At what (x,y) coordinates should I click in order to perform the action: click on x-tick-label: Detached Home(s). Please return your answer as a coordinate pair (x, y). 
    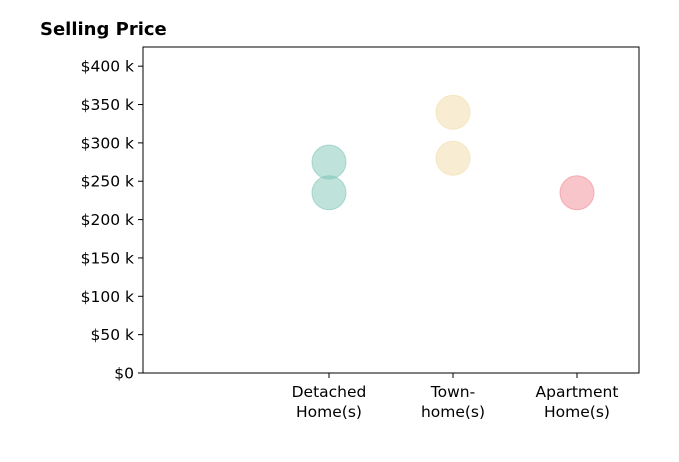
    Looking at the image, I should click on (329, 402).